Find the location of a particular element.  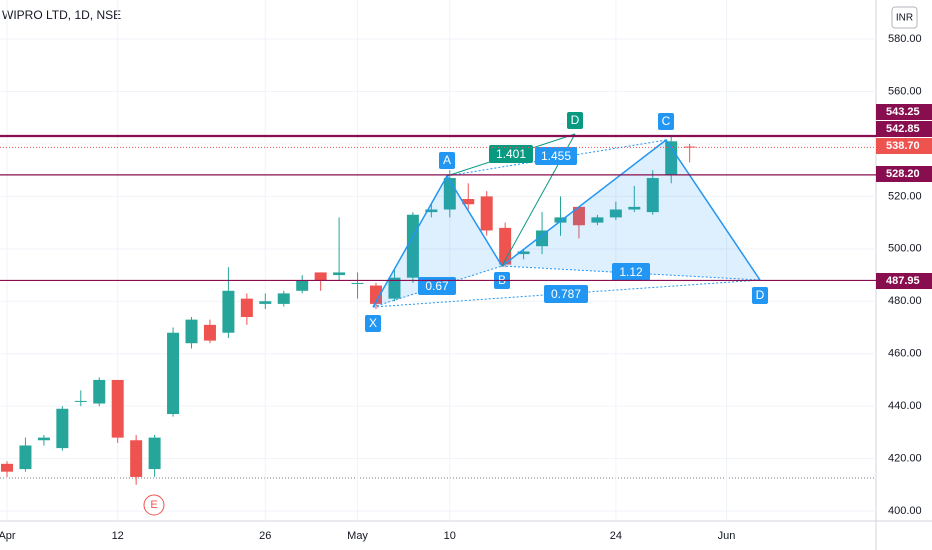

ratio-label: 1.455 is located at coordinates (556, 156).